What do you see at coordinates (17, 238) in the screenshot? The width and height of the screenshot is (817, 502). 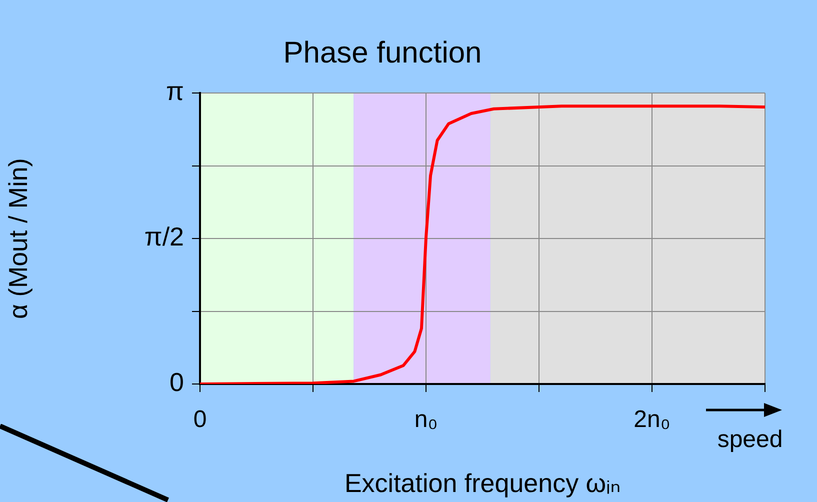 I see `y-axis-title: α (Mout / Min)` at bounding box center [17, 238].